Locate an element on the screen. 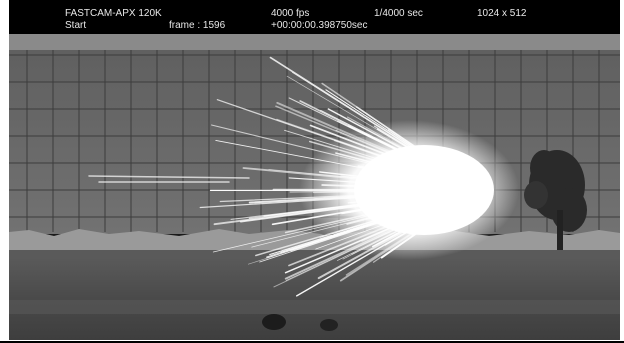 The height and width of the screenshot is (343, 624). timestamp-label: +00:00:00.398750sec is located at coordinates (319, 25).